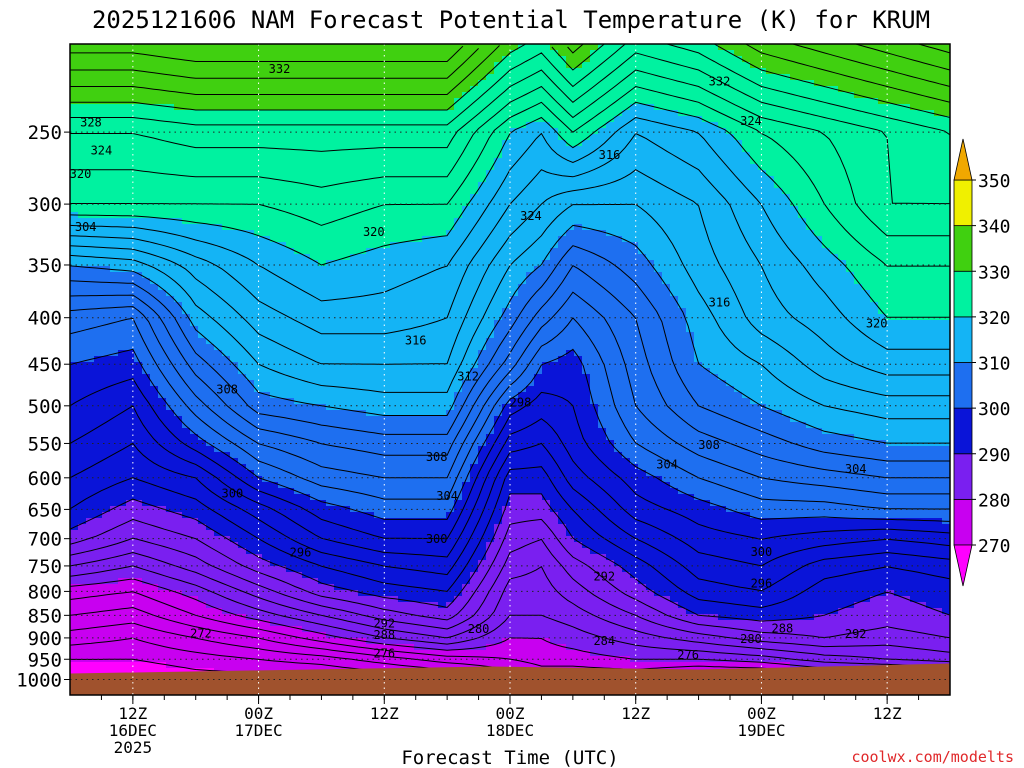 The height and width of the screenshot is (768, 1024). What do you see at coordinates (856, 634) in the screenshot?
I see `contour-label: 292` at bounding box center [856, 634].